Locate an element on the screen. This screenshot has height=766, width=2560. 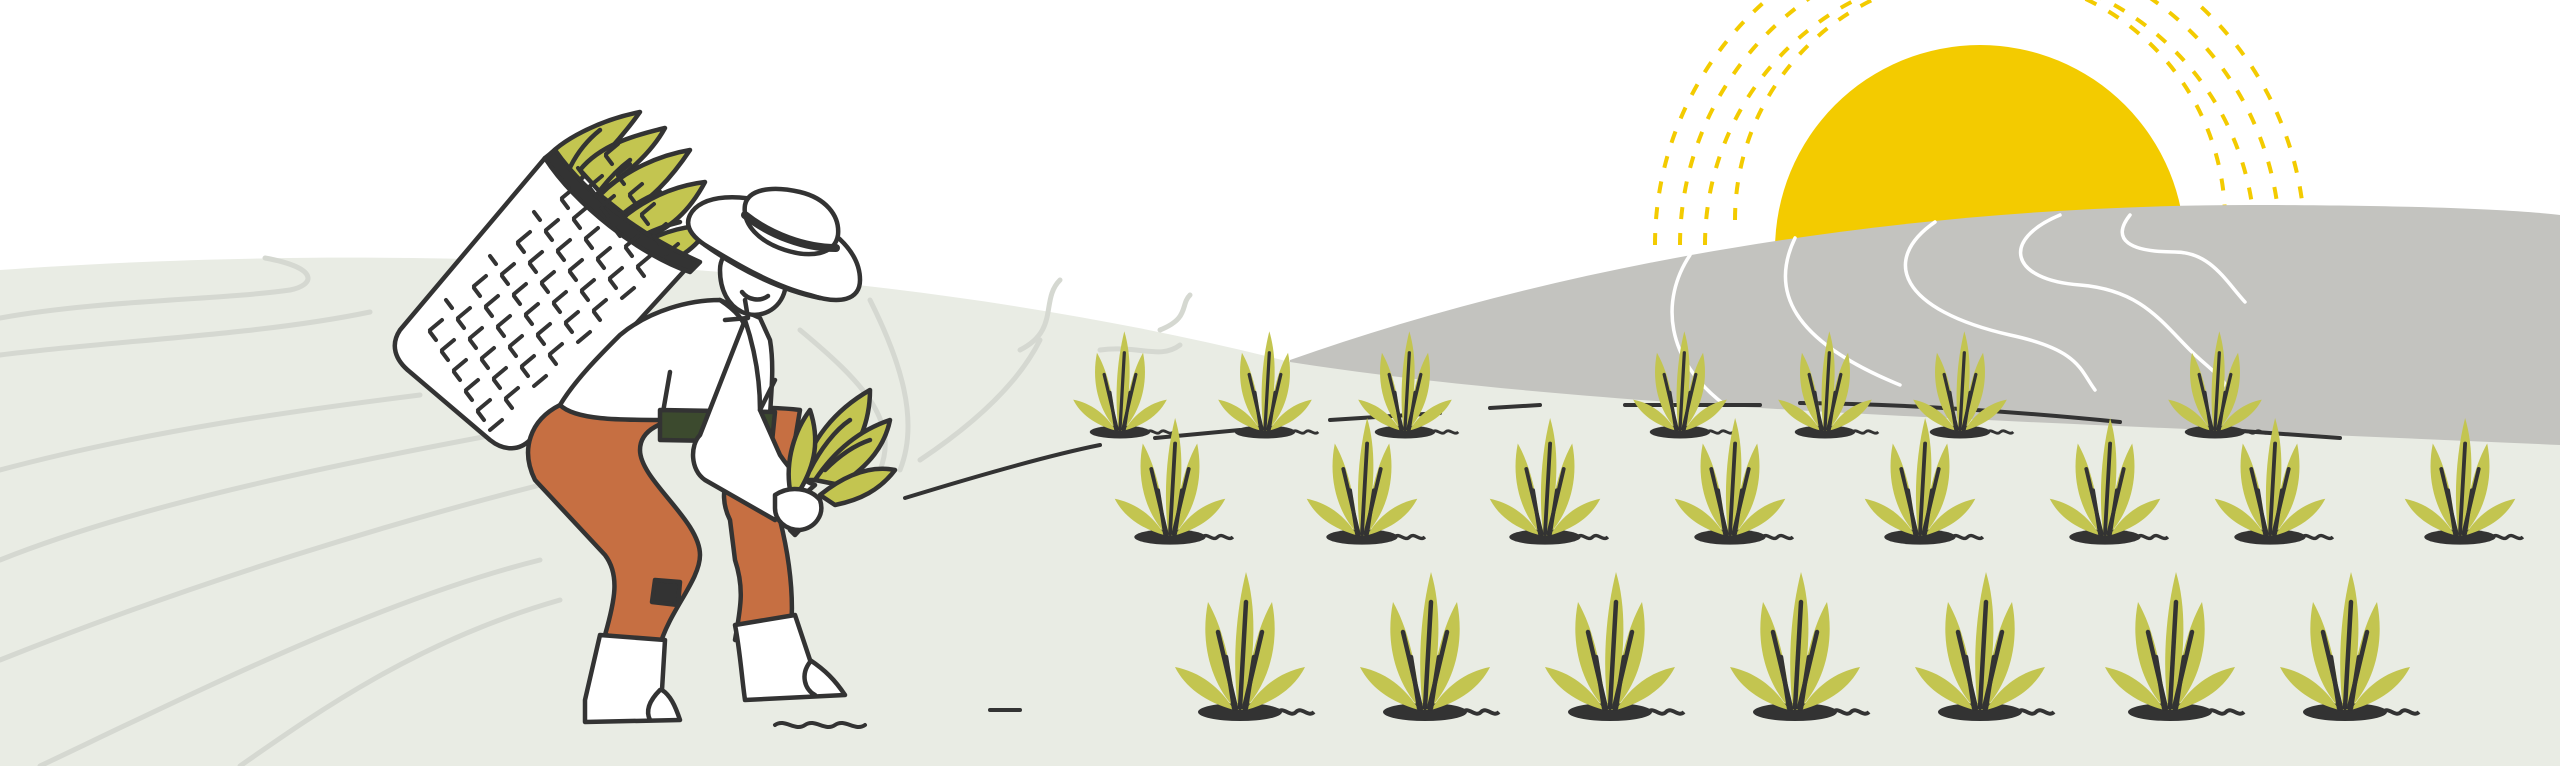
hill-contour-lines is located at coordinates (1958, 310).